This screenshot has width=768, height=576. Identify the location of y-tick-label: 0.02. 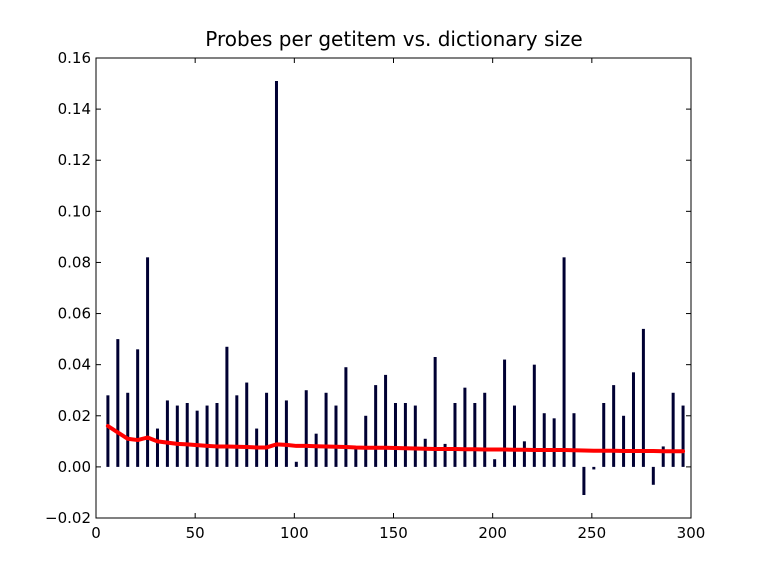
(74, 416).